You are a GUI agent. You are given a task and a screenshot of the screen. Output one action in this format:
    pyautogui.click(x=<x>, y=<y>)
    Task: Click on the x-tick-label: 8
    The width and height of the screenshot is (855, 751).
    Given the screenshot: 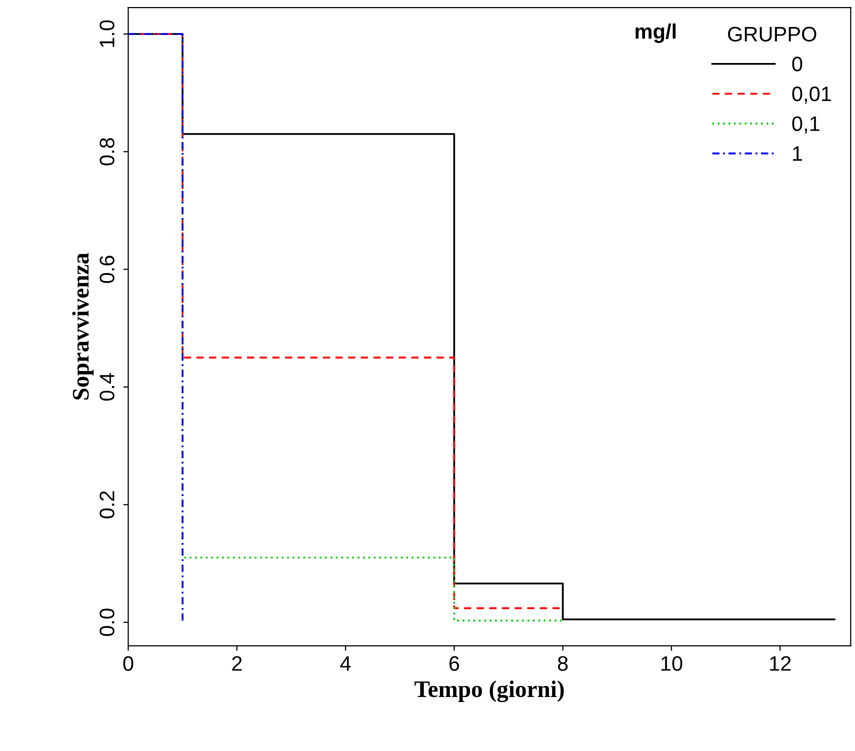 What is the action you would take?
    pyautogui.click(x=563, y=663)
    